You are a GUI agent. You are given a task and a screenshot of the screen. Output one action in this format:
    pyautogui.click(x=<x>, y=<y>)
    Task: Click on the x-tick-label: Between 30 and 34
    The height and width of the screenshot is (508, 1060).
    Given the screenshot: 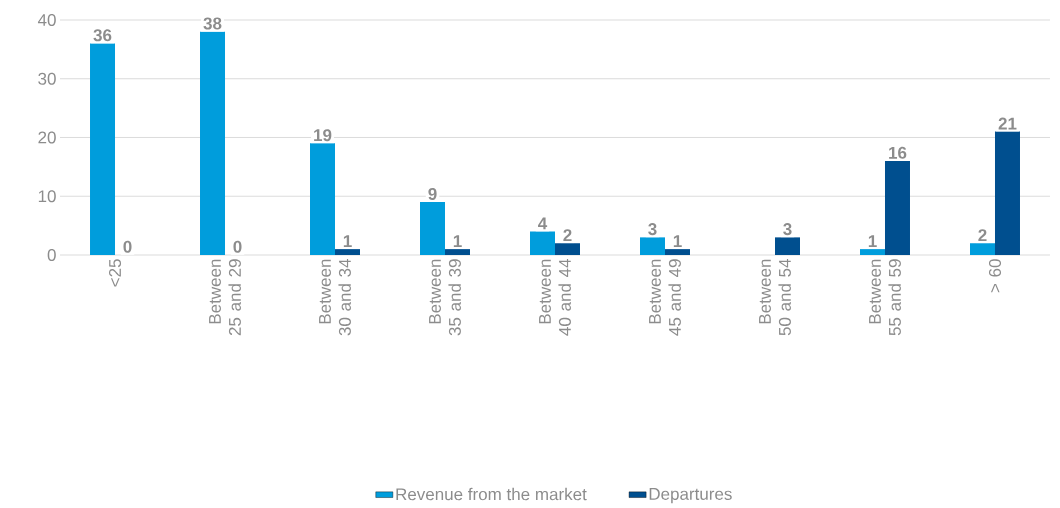 What is the action you would take?
    pyautogui.click(x=335, y=297)
    